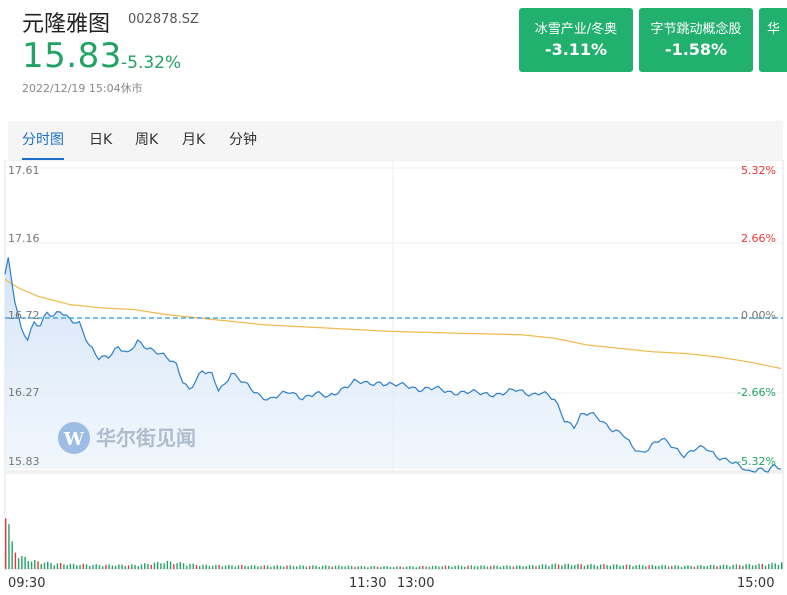  Describe the element at coordinates (243, 140) in the screenshot. I see `tab-minute: 分钟` at that location.